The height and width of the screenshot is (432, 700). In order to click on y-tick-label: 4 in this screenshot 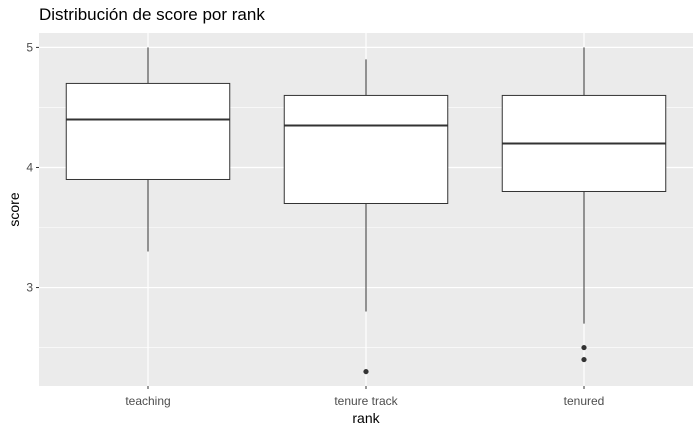, I will do `click(29, 167)`.